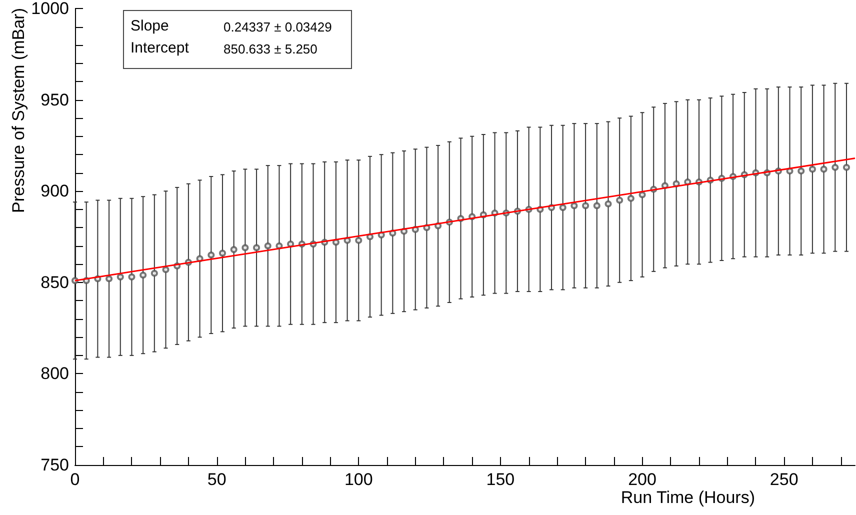 This screenshot has height=515, width=856. I want to click on y-tick-label: 850, so click(54, 282).